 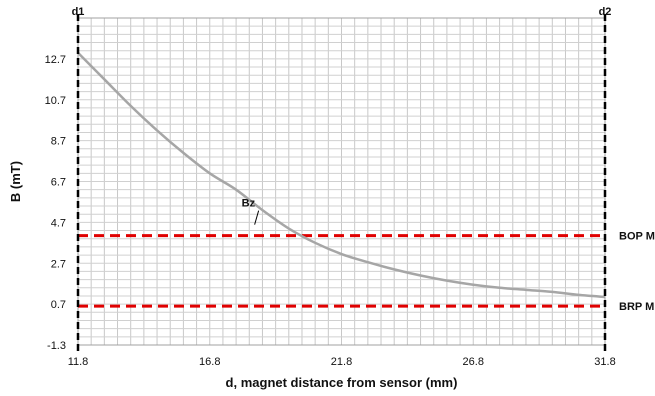 What do you see at coordinates (15, 181) in the screenshot?
I see `y-axis-title: B (mT)` at bounding box center [15, 181].